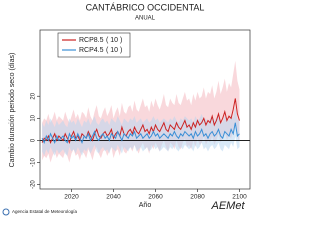 The height and width of the screenshot is (240, 320). I want to click on y-axis-label: Cambio duración periodo seco (días), so click(12, 110).